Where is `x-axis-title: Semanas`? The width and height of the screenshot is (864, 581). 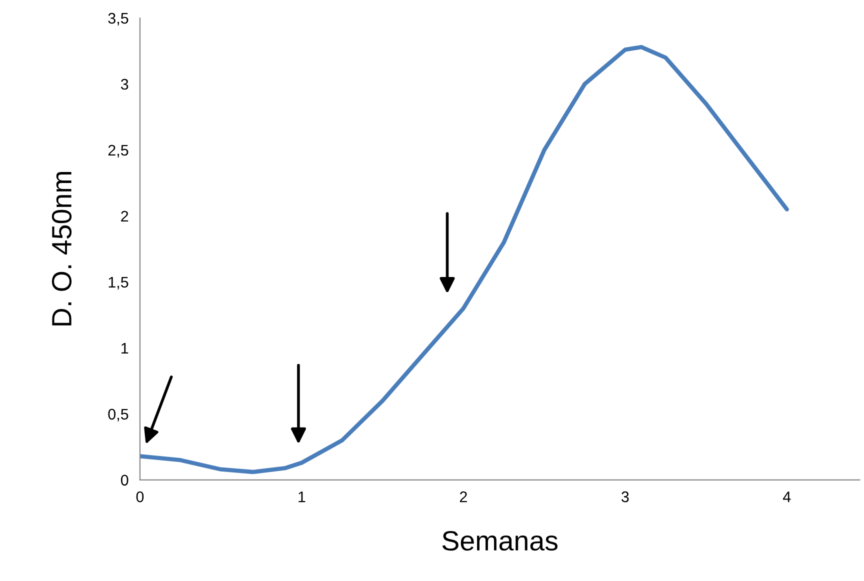 x-axis-title: Semanas is located at coordinates (500, 540).